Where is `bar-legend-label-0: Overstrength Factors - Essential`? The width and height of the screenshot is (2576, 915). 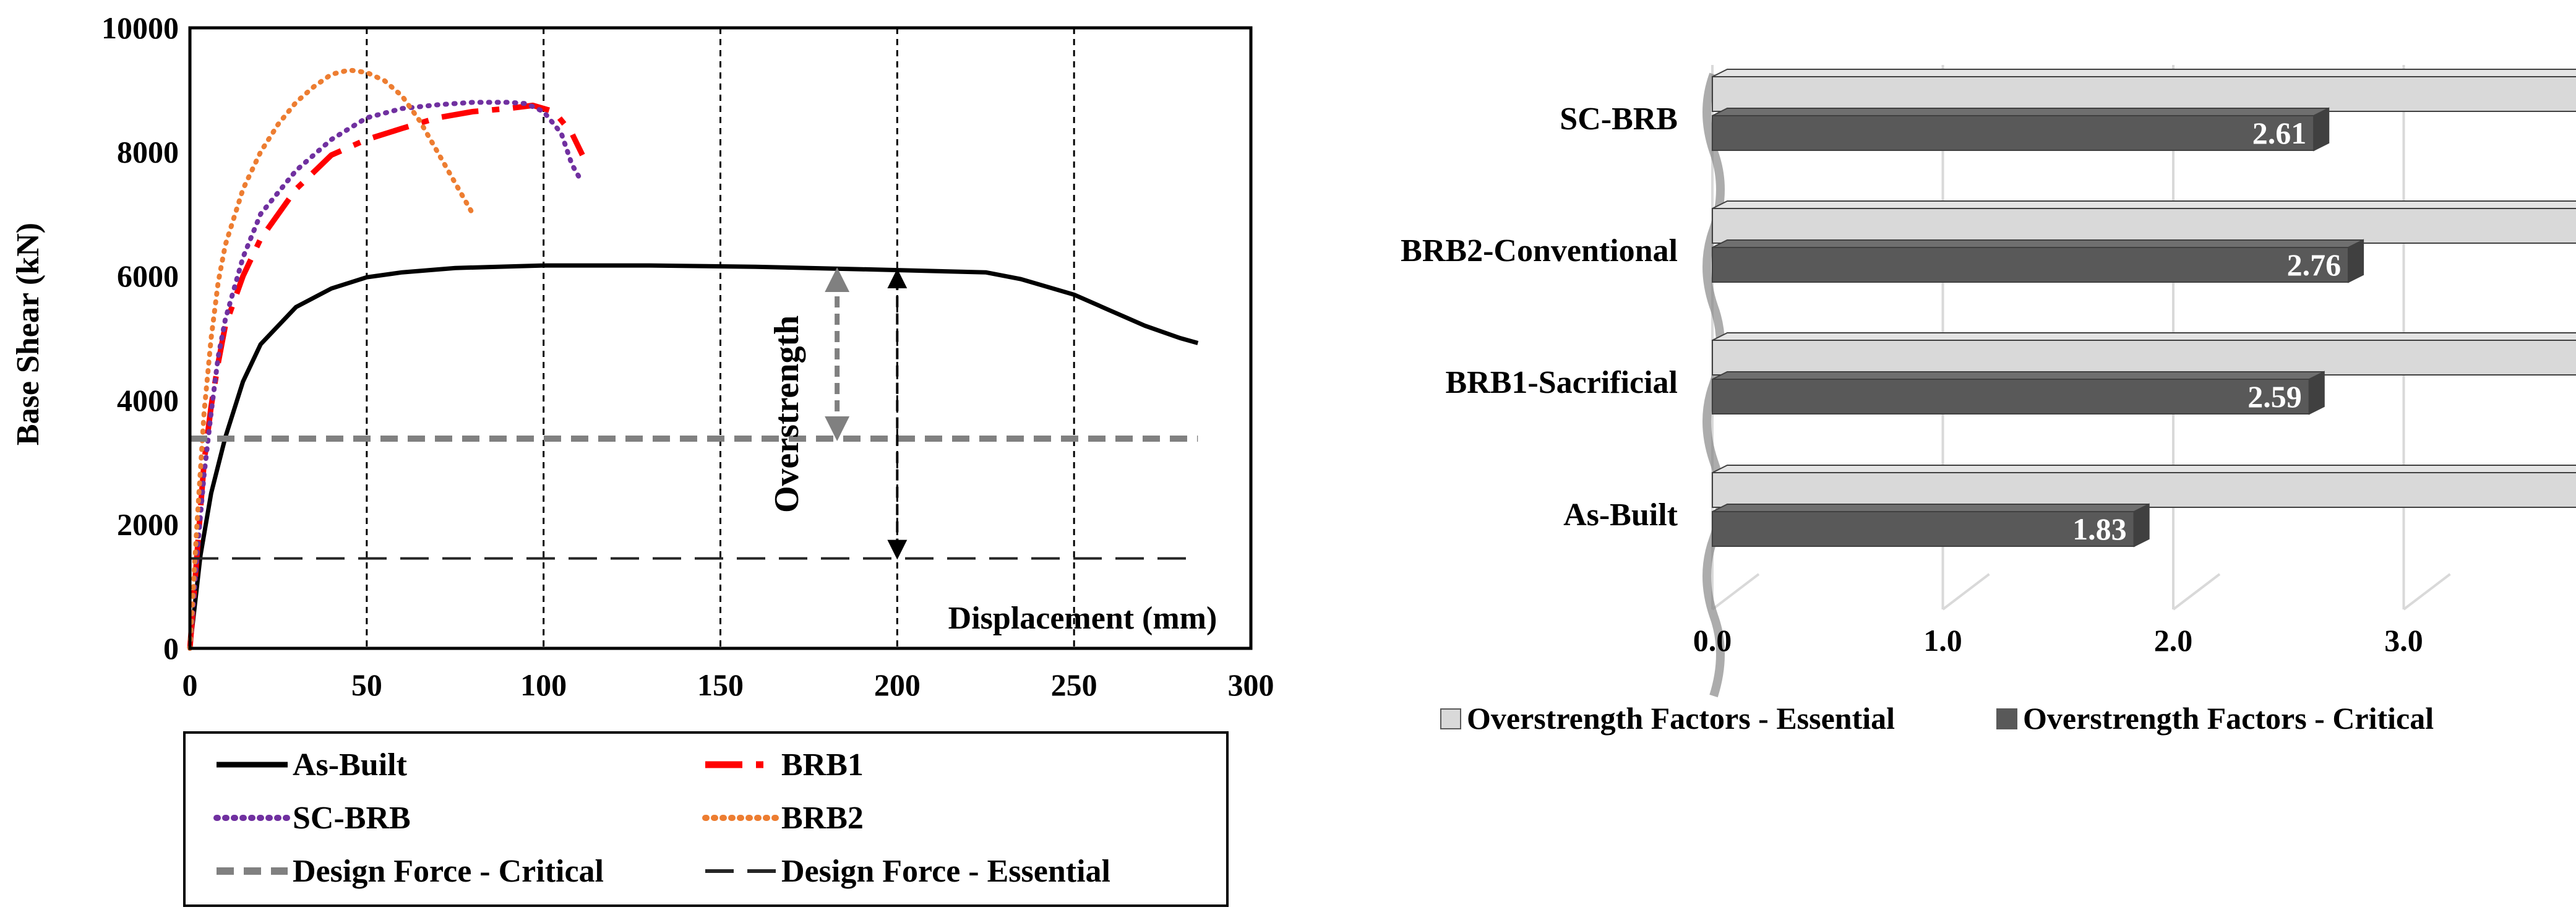 bar-legend-label-0: Overstrength Factors - Essential is located at coordinates (1681, 718).